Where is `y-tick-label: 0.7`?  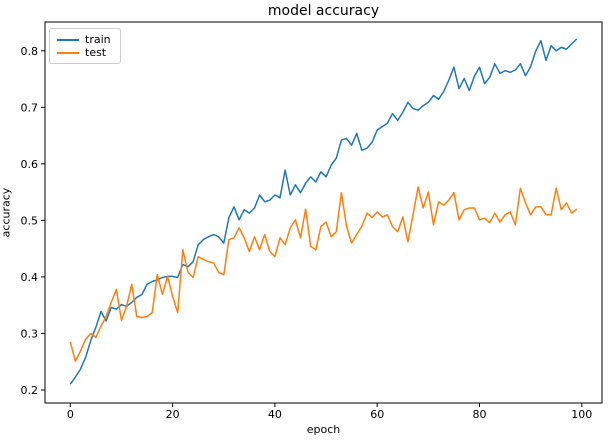 y-tick-label: 0.7 is located at coordinates (30, 107).